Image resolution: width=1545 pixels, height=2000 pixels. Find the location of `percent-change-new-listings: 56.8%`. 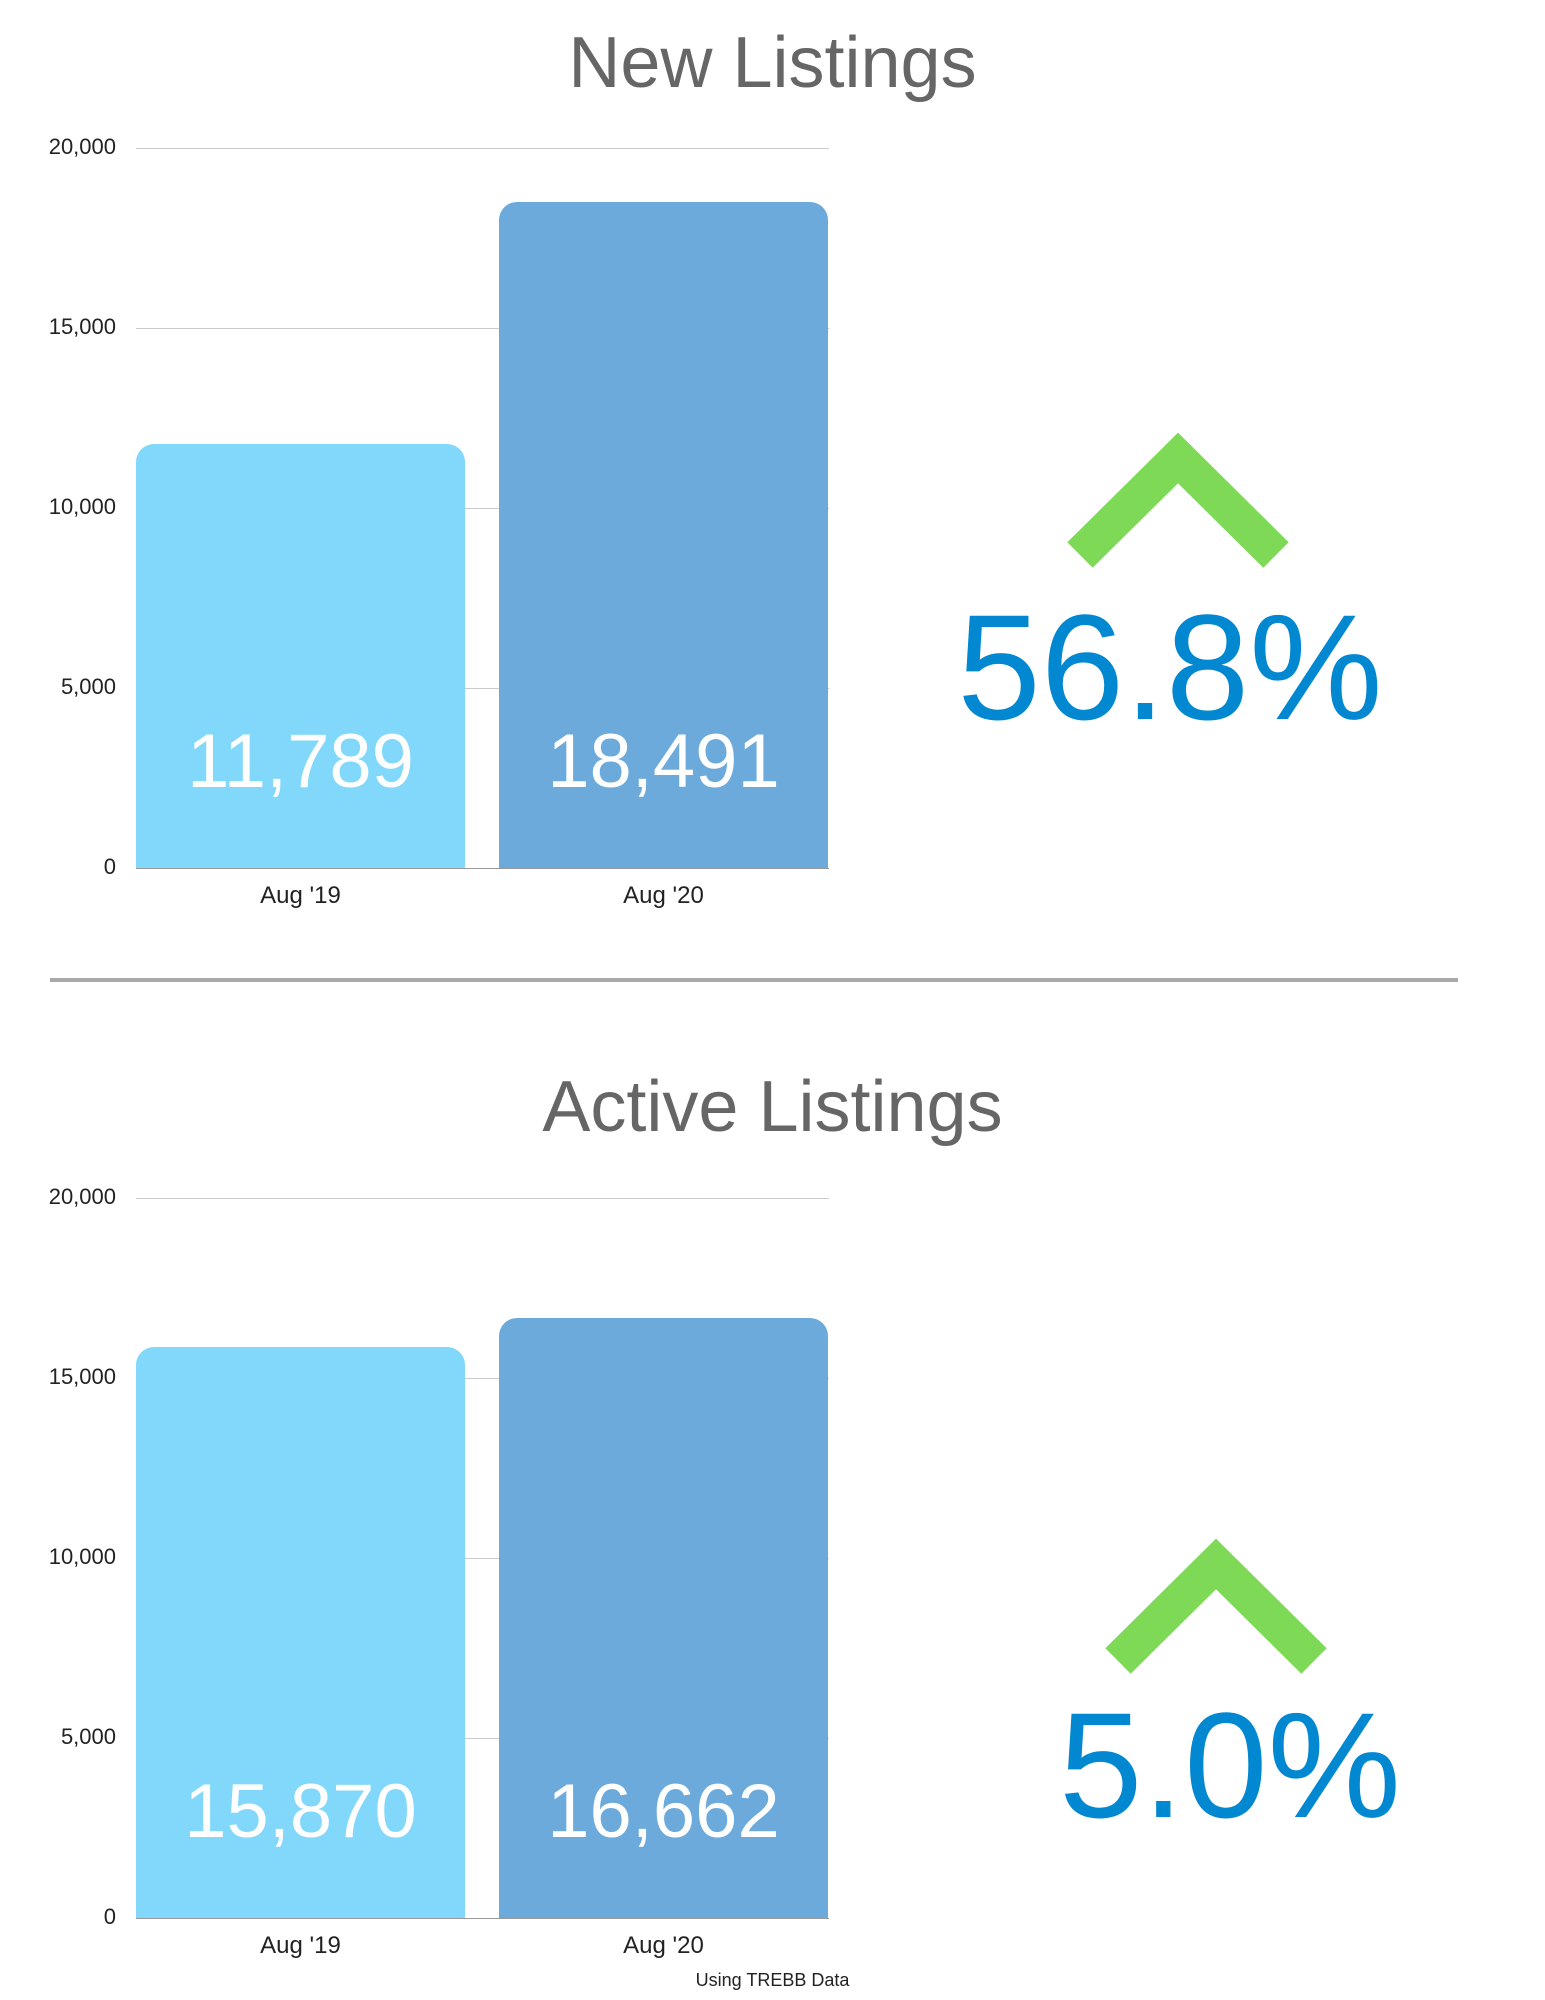

percent-change-new-listings: 56.8% is located at coordinates (1170, 667).